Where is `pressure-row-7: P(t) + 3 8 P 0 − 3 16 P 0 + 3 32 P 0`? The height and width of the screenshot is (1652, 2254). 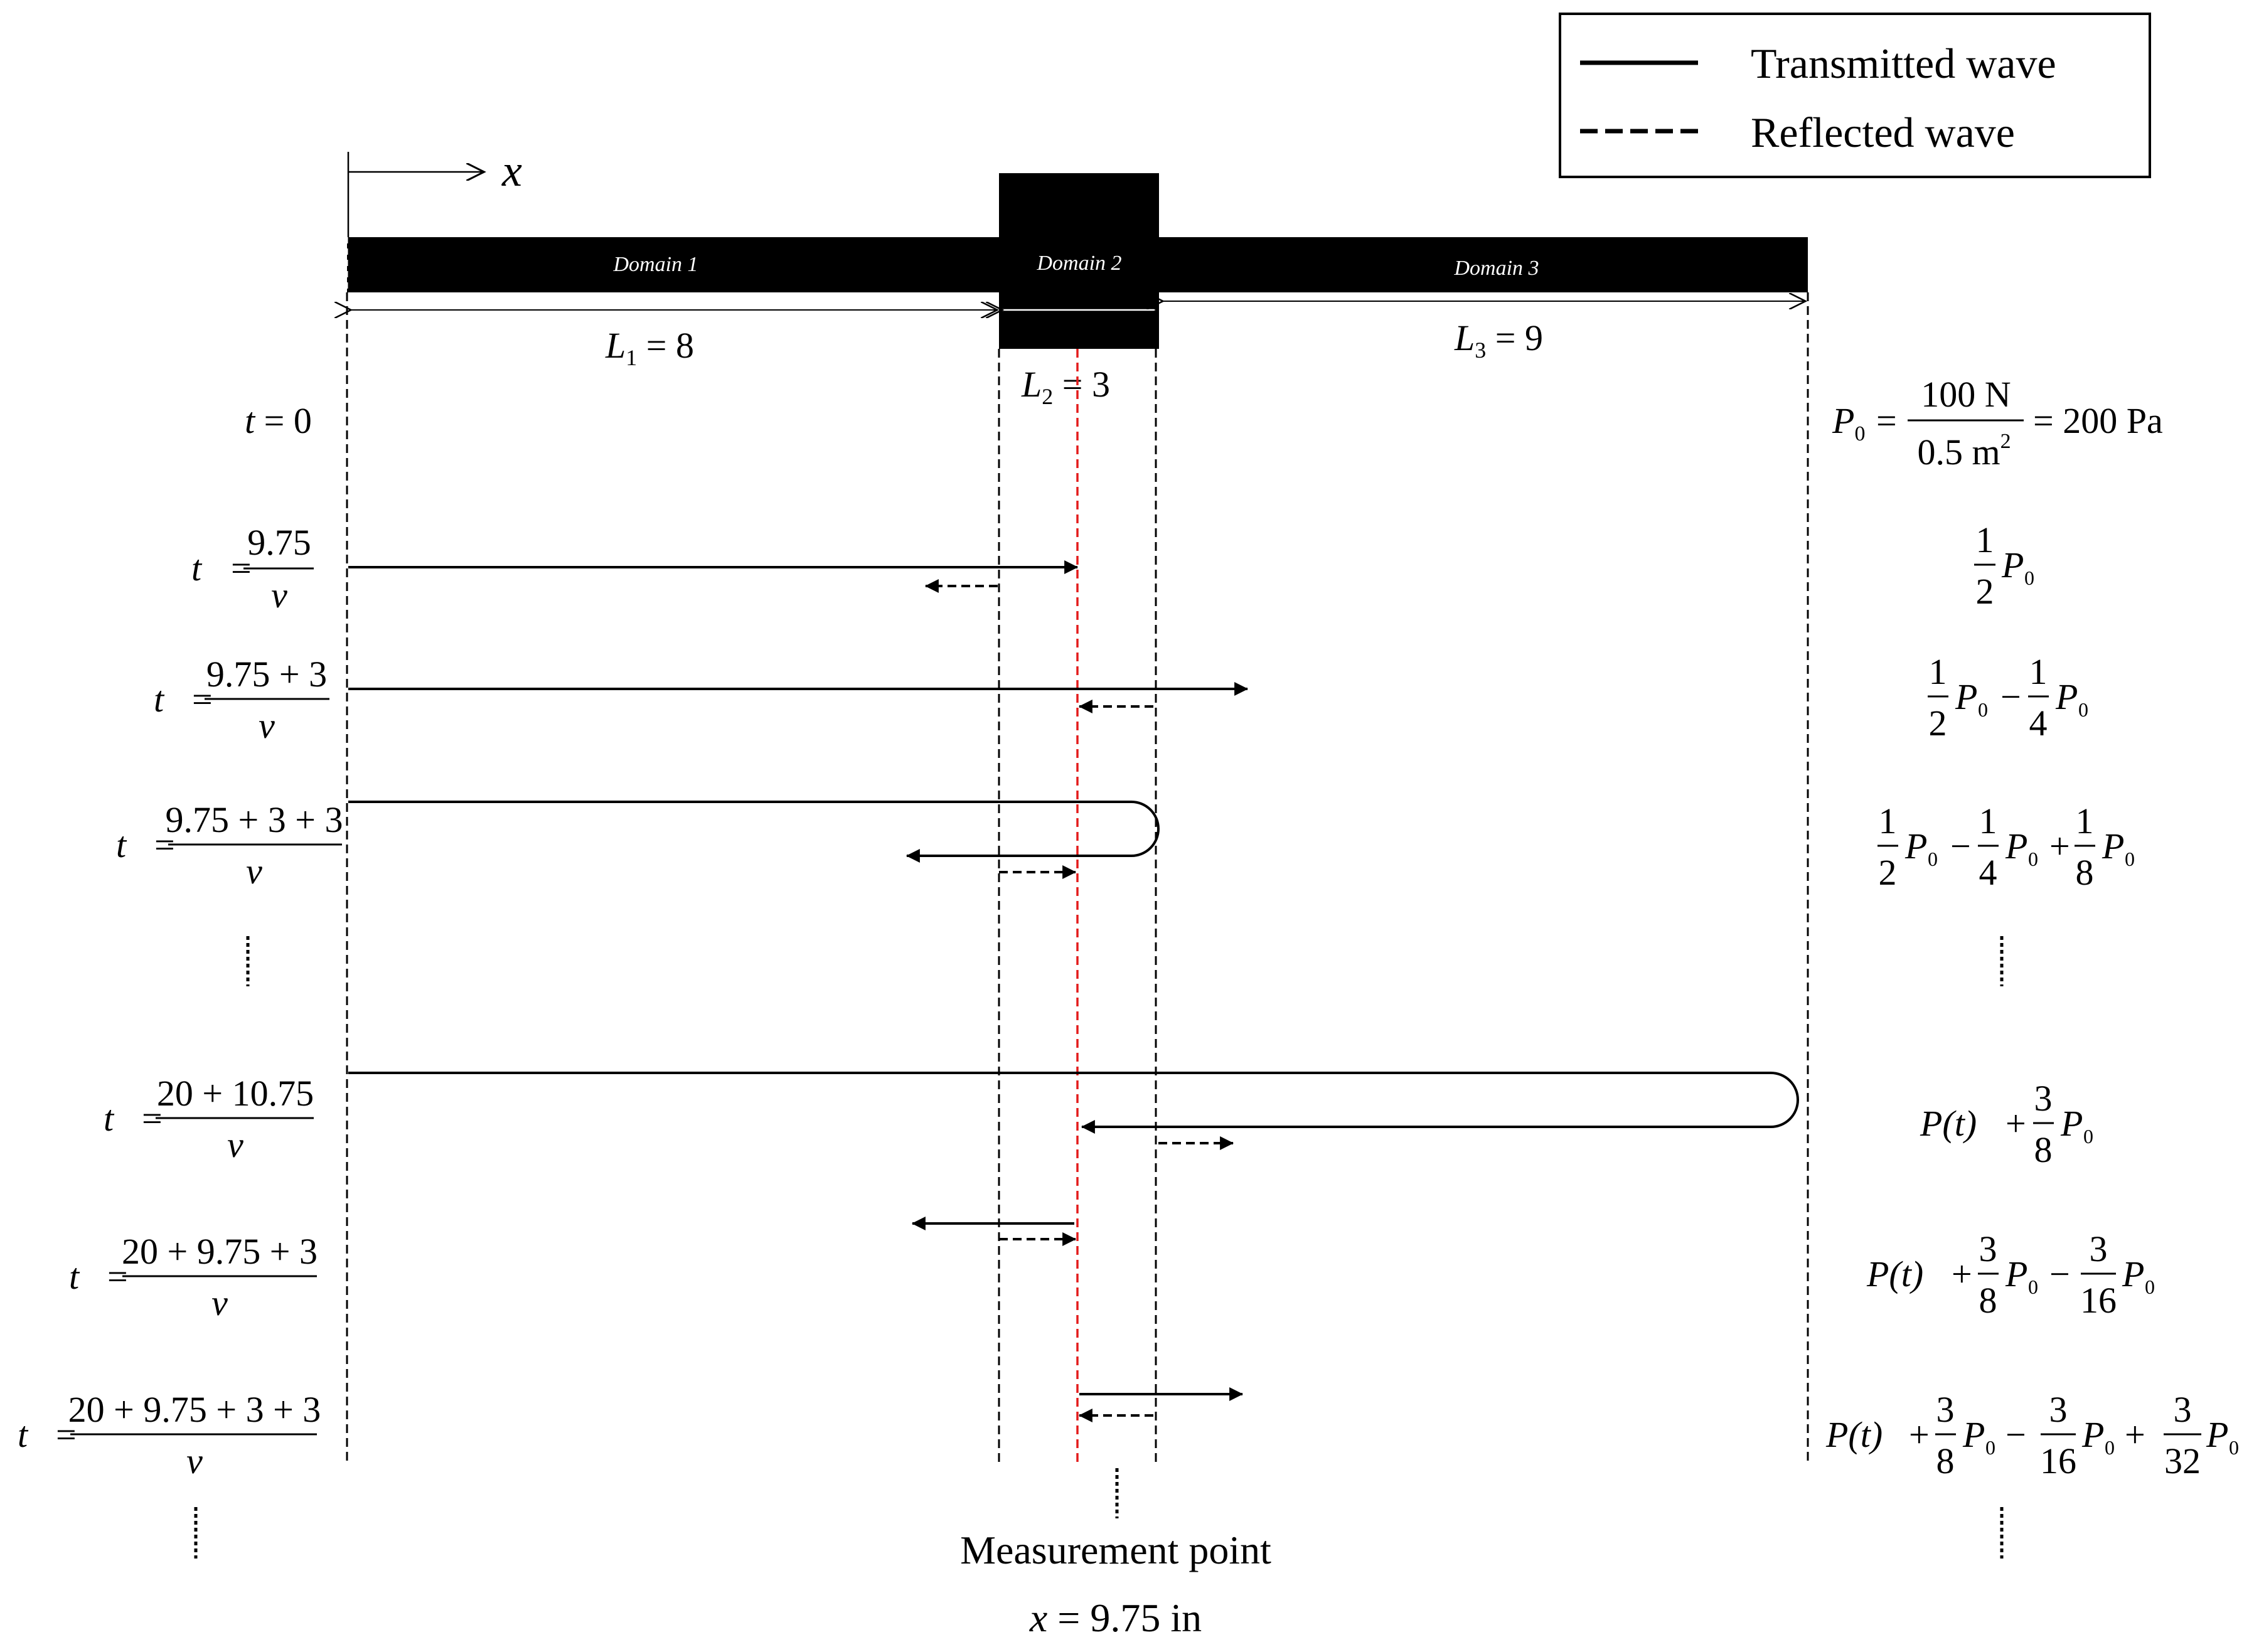
pressure-row-7: P(t) + 3 8 P 0 − 3 16 P 0 + 3 32 P 0 is located at coordinates (2032, 1435).